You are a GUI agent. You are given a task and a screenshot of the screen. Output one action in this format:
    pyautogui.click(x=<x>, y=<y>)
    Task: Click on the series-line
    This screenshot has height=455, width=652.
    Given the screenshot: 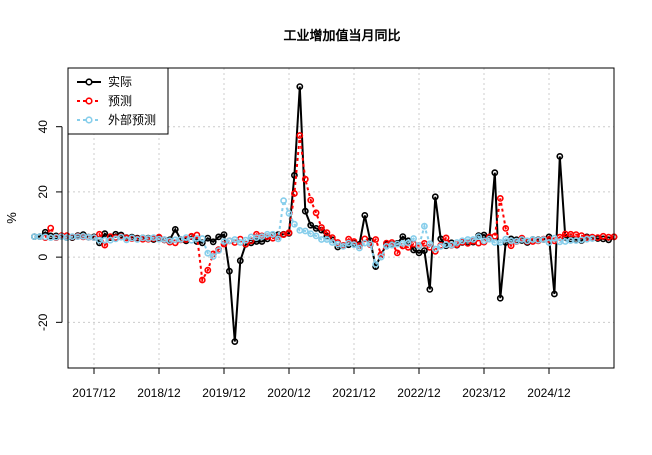 What is the action you would take?
    pyautogui.click(x=313, y=231)
    